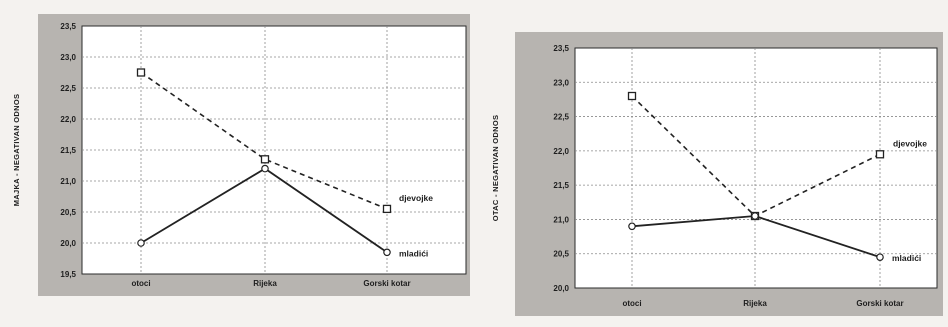 The image size is (948, 327). What do you see at coordinates (495, 168) in the screenshot?
I see `y-axis-label: OTAC - NEGATIVAN ODNOS` at bounding box center [495, 168].